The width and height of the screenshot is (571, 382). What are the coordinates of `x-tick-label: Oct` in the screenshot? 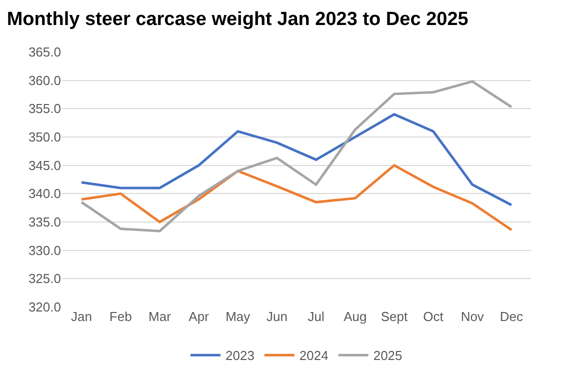 It's located at (433, 316).